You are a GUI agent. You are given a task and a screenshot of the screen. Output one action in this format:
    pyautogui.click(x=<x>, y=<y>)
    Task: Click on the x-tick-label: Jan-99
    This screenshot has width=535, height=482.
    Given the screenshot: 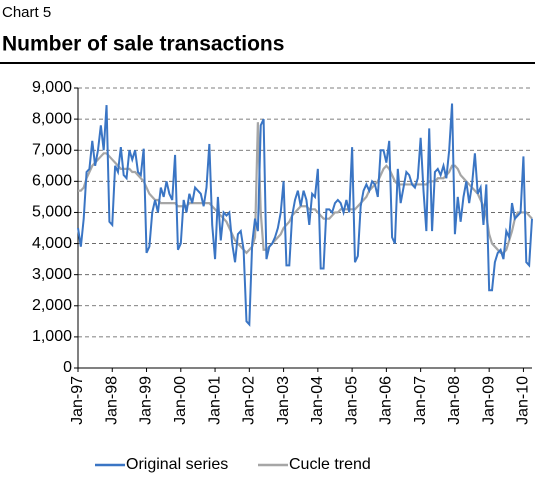 What is the action you would take?
    pyautogui.click(x=146, y=400)
    